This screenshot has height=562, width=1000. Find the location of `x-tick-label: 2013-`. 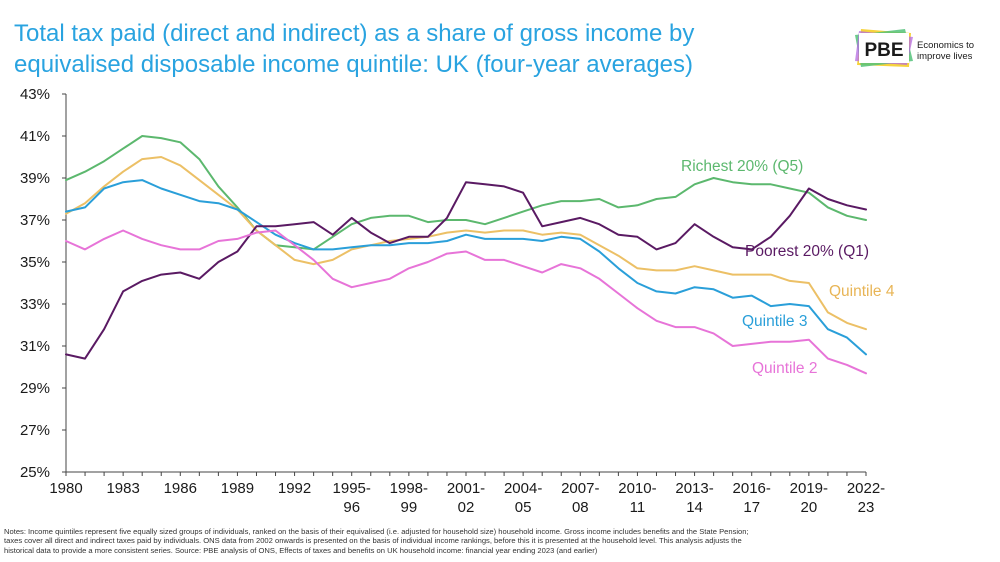

x-tick-label: 2013- is located at coordinates (694, 488).